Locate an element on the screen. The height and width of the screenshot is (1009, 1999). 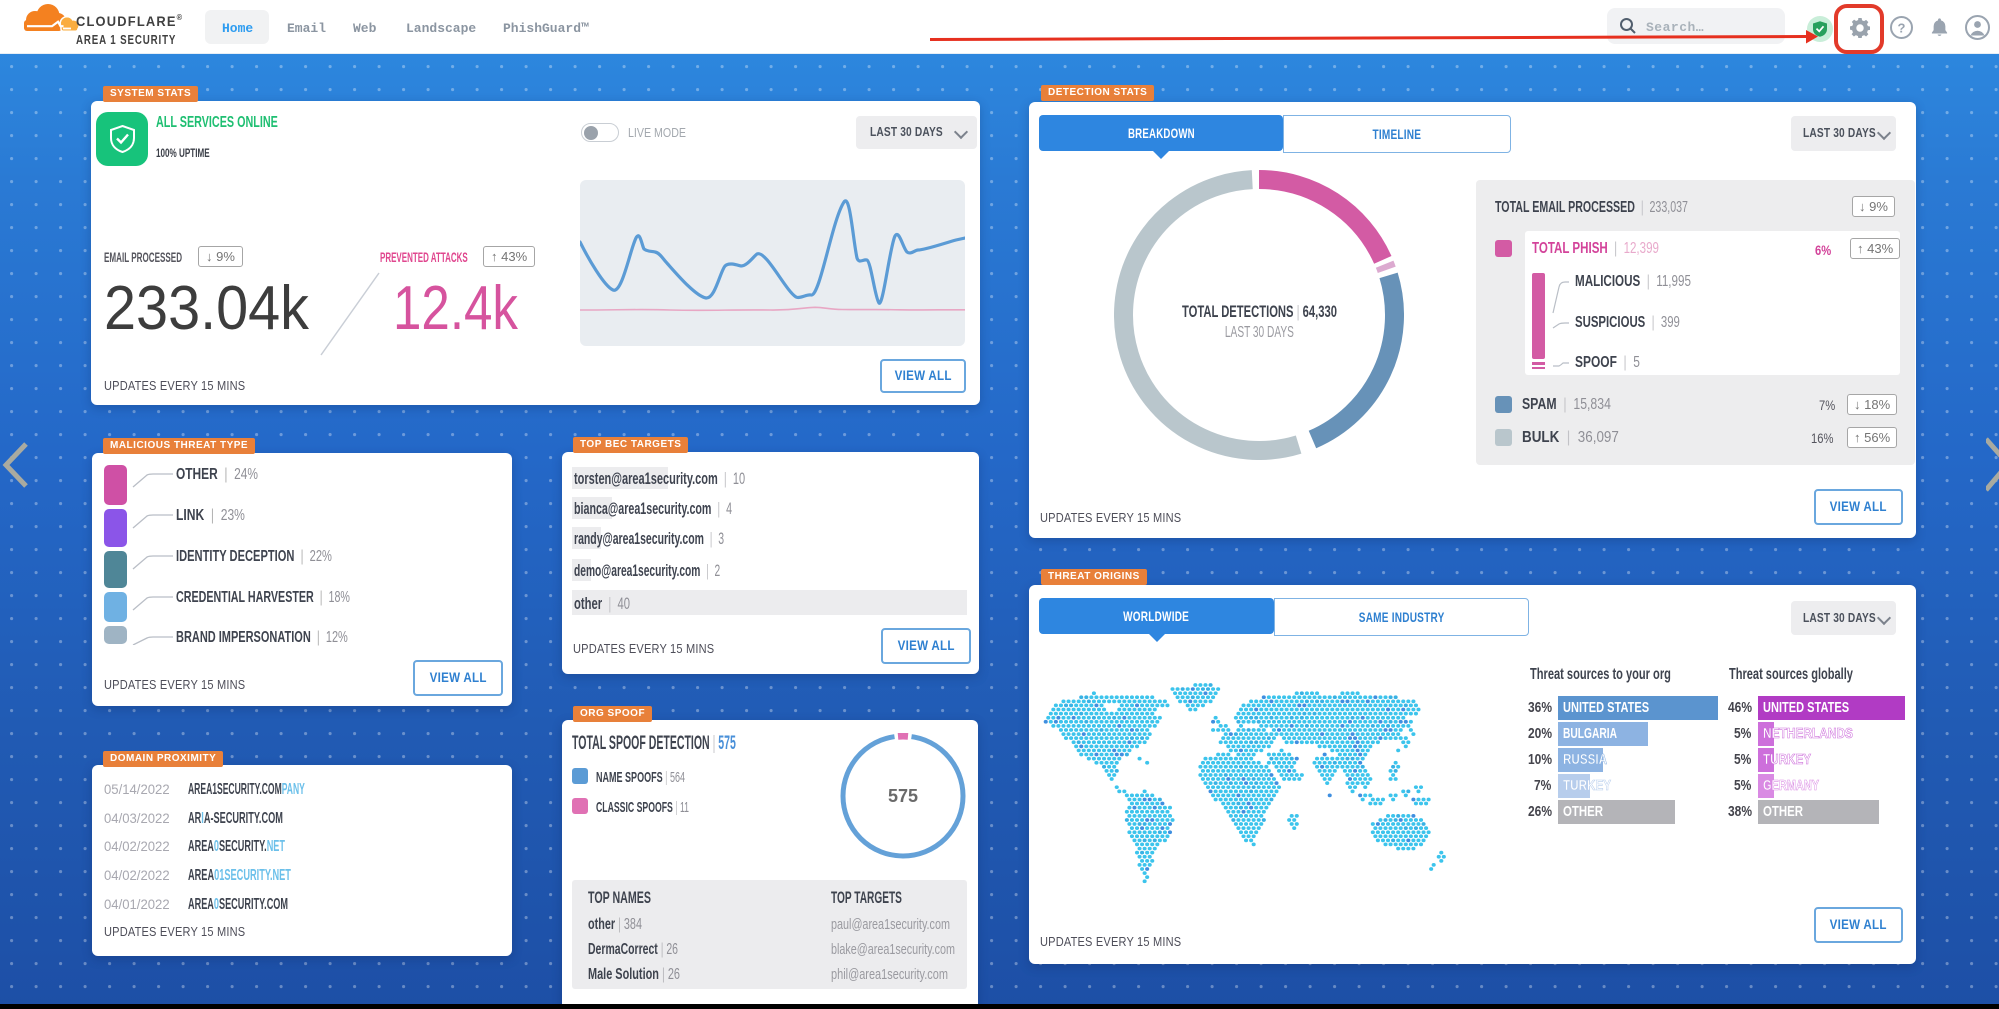
svg-text: 575 is located at coordinates (903, 796).